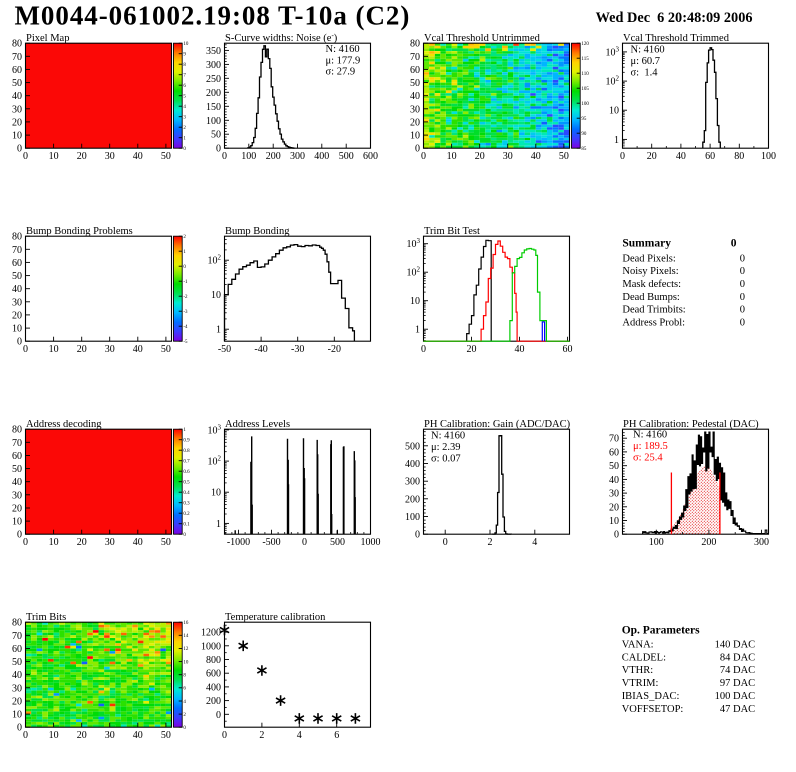  I want to click on svg-text: 9, so click(184, 55).